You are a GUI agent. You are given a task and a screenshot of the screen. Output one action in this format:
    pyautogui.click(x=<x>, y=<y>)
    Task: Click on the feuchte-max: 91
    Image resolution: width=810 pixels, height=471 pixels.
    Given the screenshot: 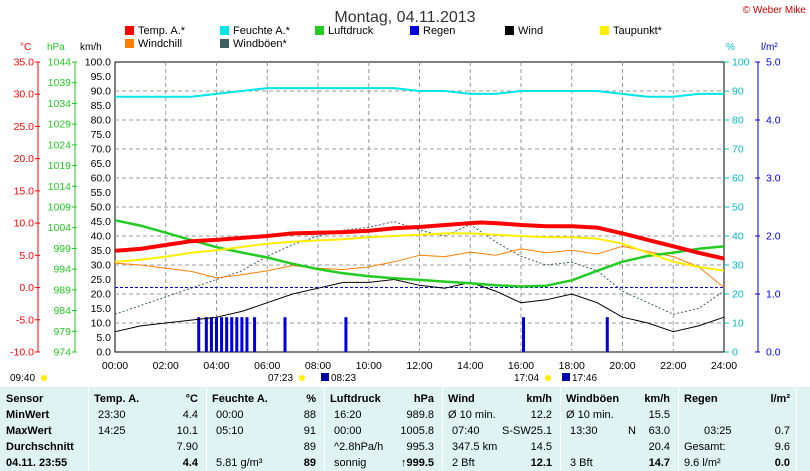 What is the action you would take?
    pyautogui.click(x=309, y=431)
    